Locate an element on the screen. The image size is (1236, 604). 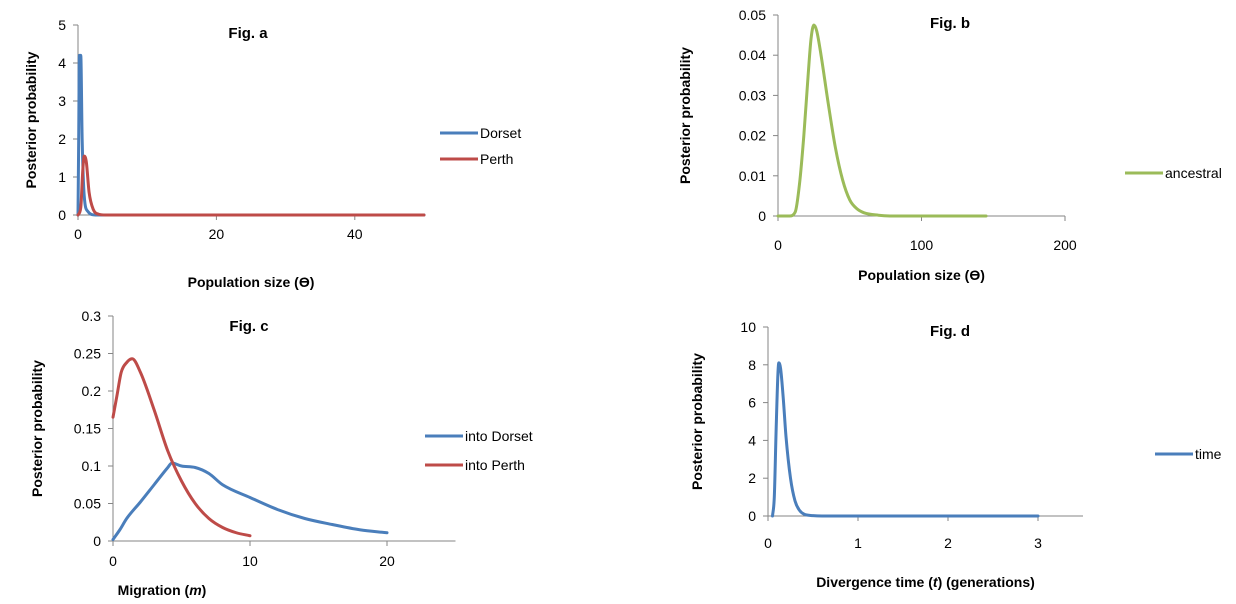
y-tick-label: 5 is located at coordinates (62, 25).